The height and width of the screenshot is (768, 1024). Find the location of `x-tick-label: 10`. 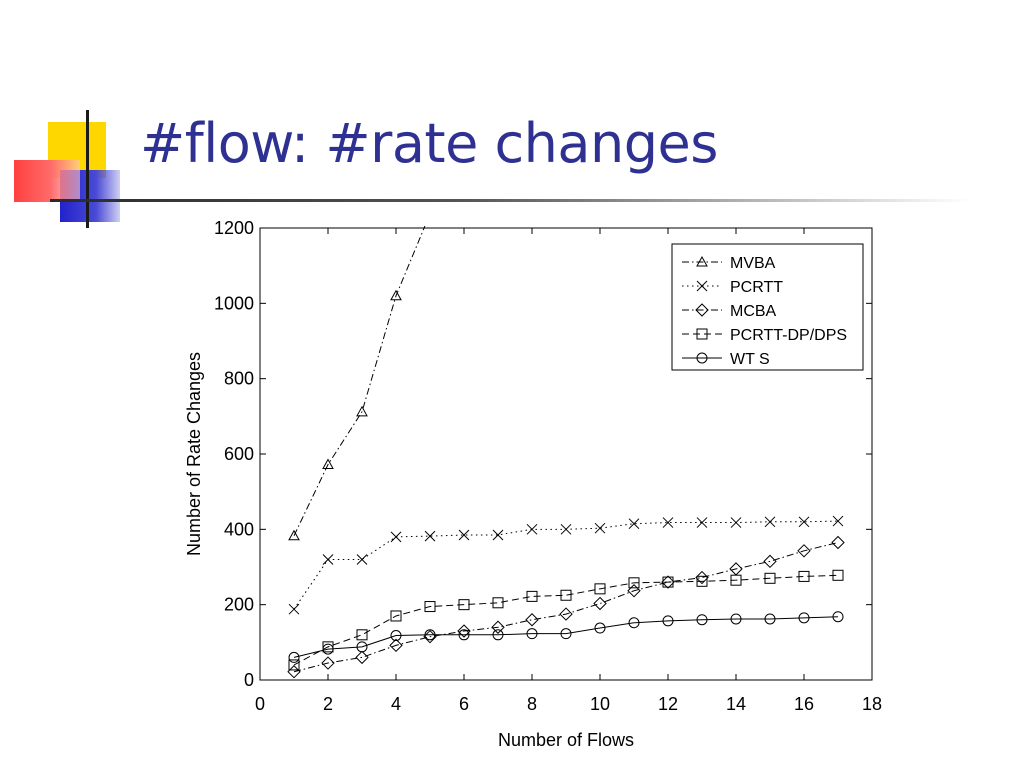

x-tick-label: 10 is located at coordinates (600, 704).